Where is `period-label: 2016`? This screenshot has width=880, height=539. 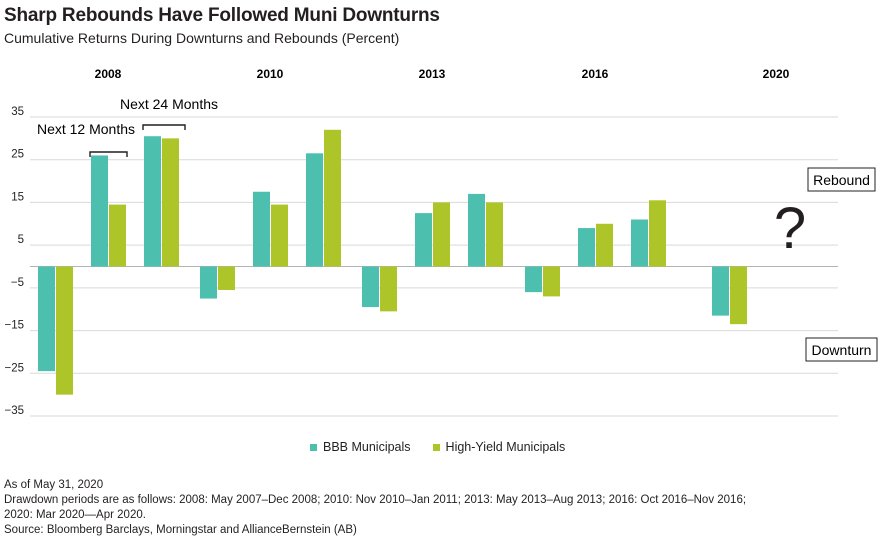 period-label: 2016 is located at coordinates (595, 74).